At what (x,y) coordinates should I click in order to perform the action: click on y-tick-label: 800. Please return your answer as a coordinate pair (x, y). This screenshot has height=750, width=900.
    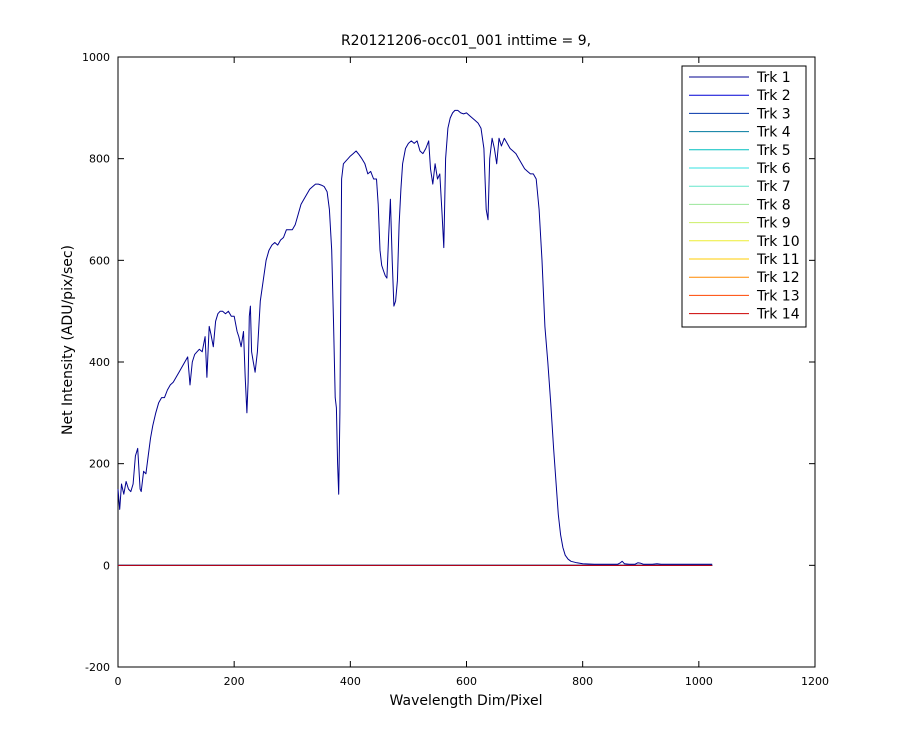
    Looking at the image, I should click on (99, 159).